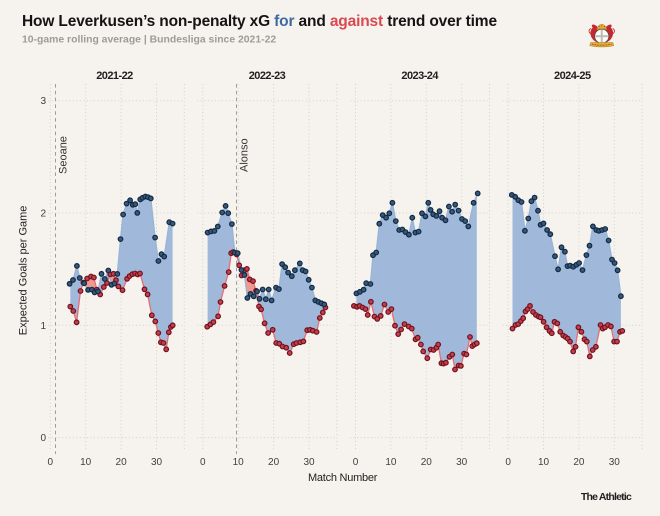 Image resolution: width=660 pixels, height=516 pixels. Describe the element at coordinates (43, 214) in the screenshot. I see `svg-text: 2` at that location.